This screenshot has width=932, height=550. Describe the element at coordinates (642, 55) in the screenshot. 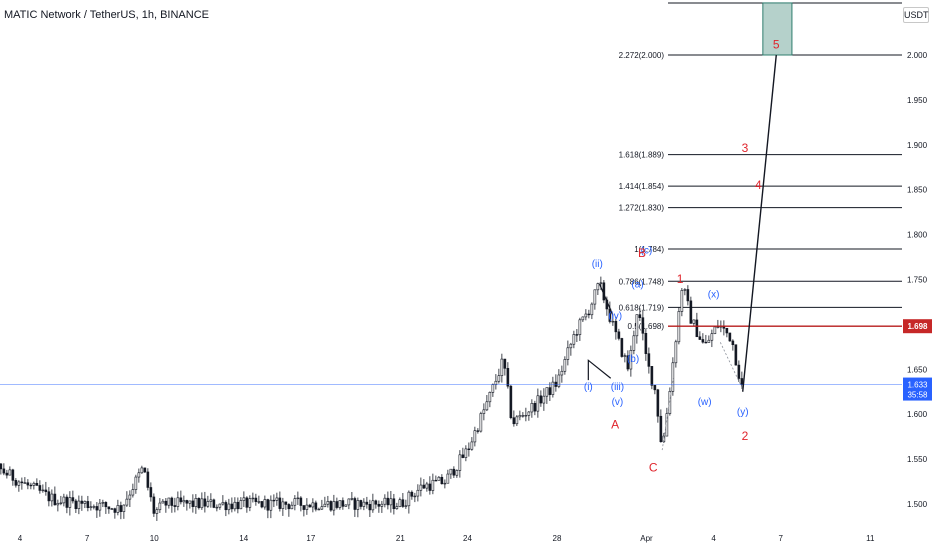

I see `fib-level-label: 2.272(2.000)` at that location.